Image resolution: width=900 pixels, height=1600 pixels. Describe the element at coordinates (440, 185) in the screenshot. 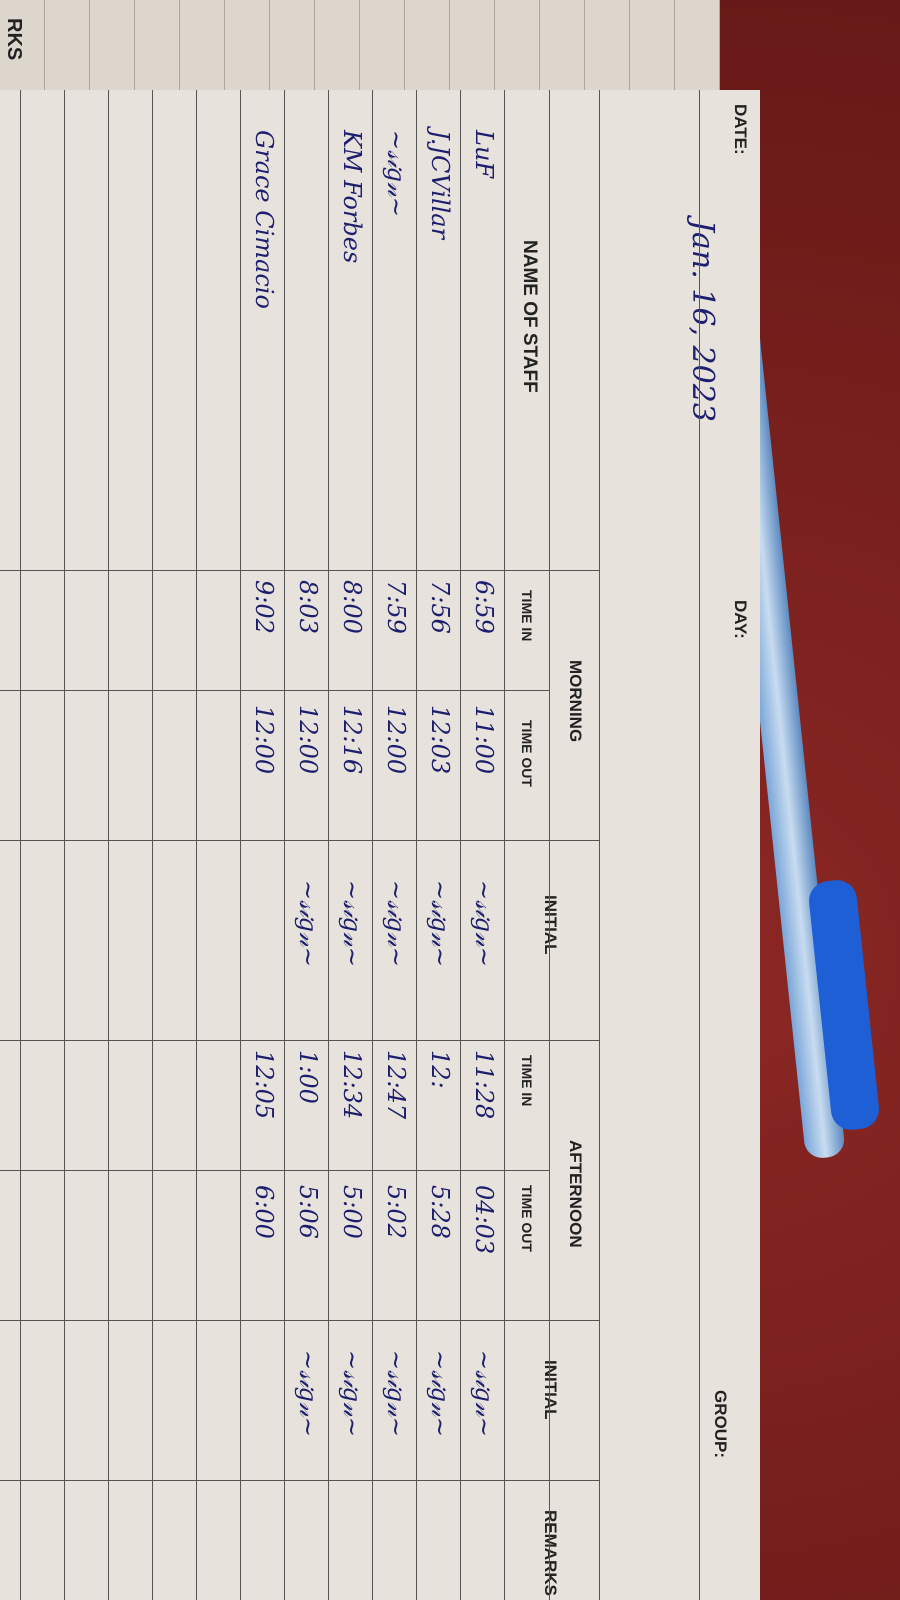

I see `cell-name: J.JCVillar` at that location.